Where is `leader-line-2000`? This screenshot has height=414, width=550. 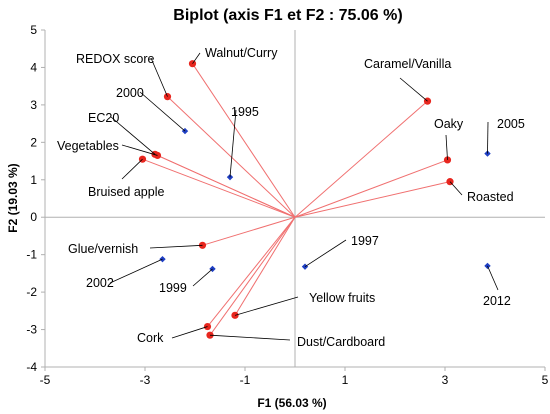
leader-line-2000 is located at coordinates (162, 111).